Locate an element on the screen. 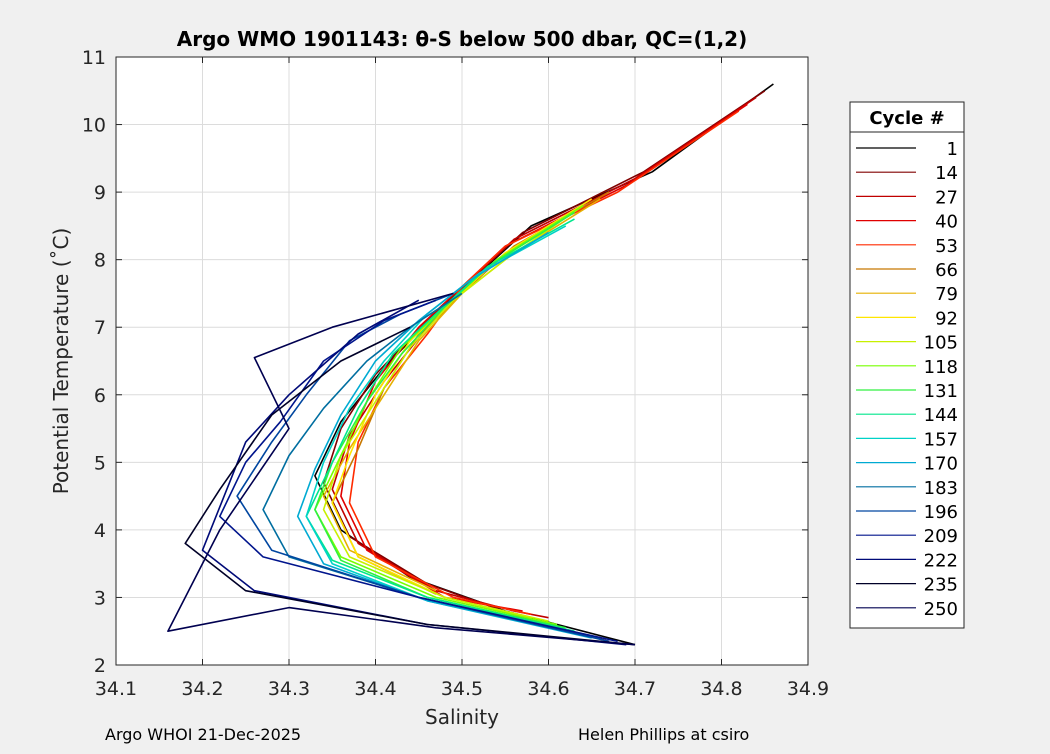  legend-label-27: 27 is located at coordinates (946, 197).